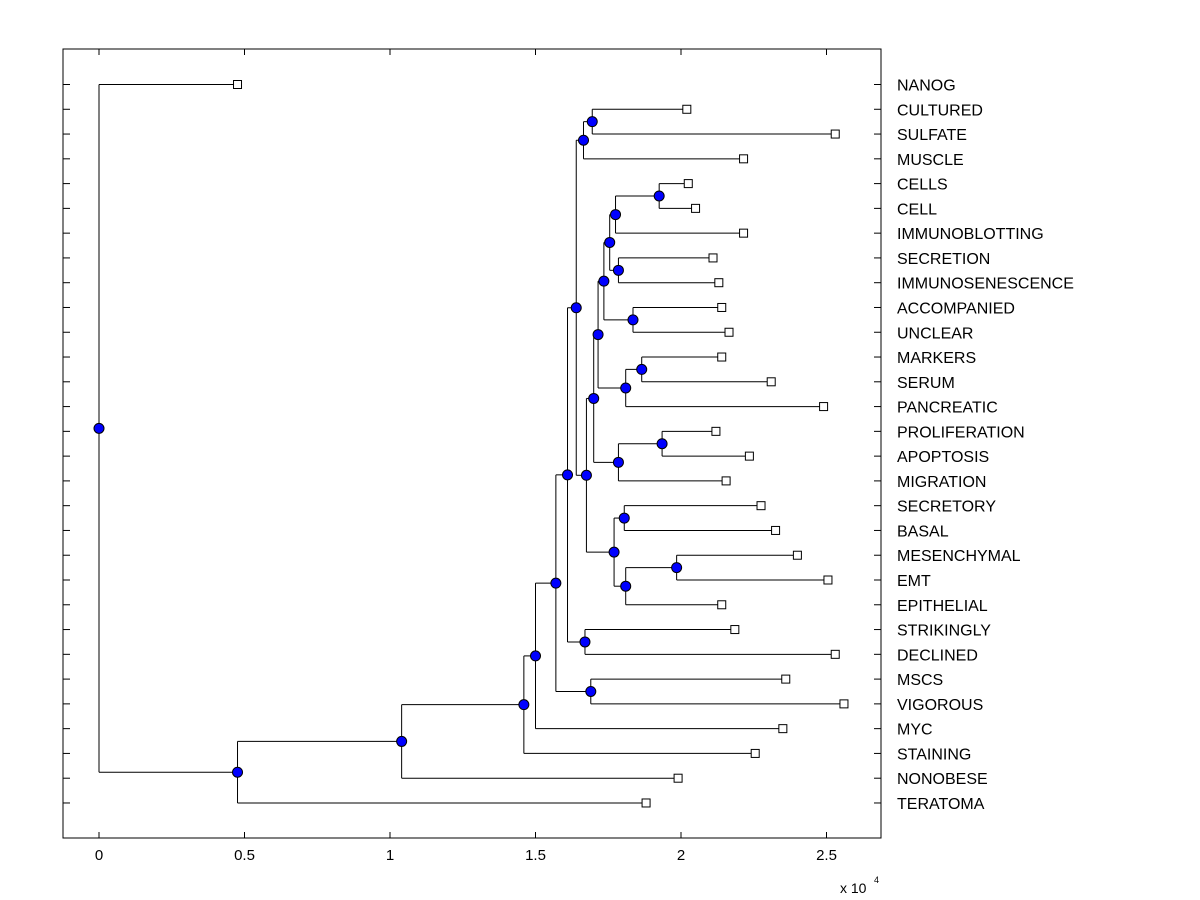  What do you see at coordinates (940, 110) in the screenshot?
I see `leaf-label: CULTURED` at bounding box center [940, 110].